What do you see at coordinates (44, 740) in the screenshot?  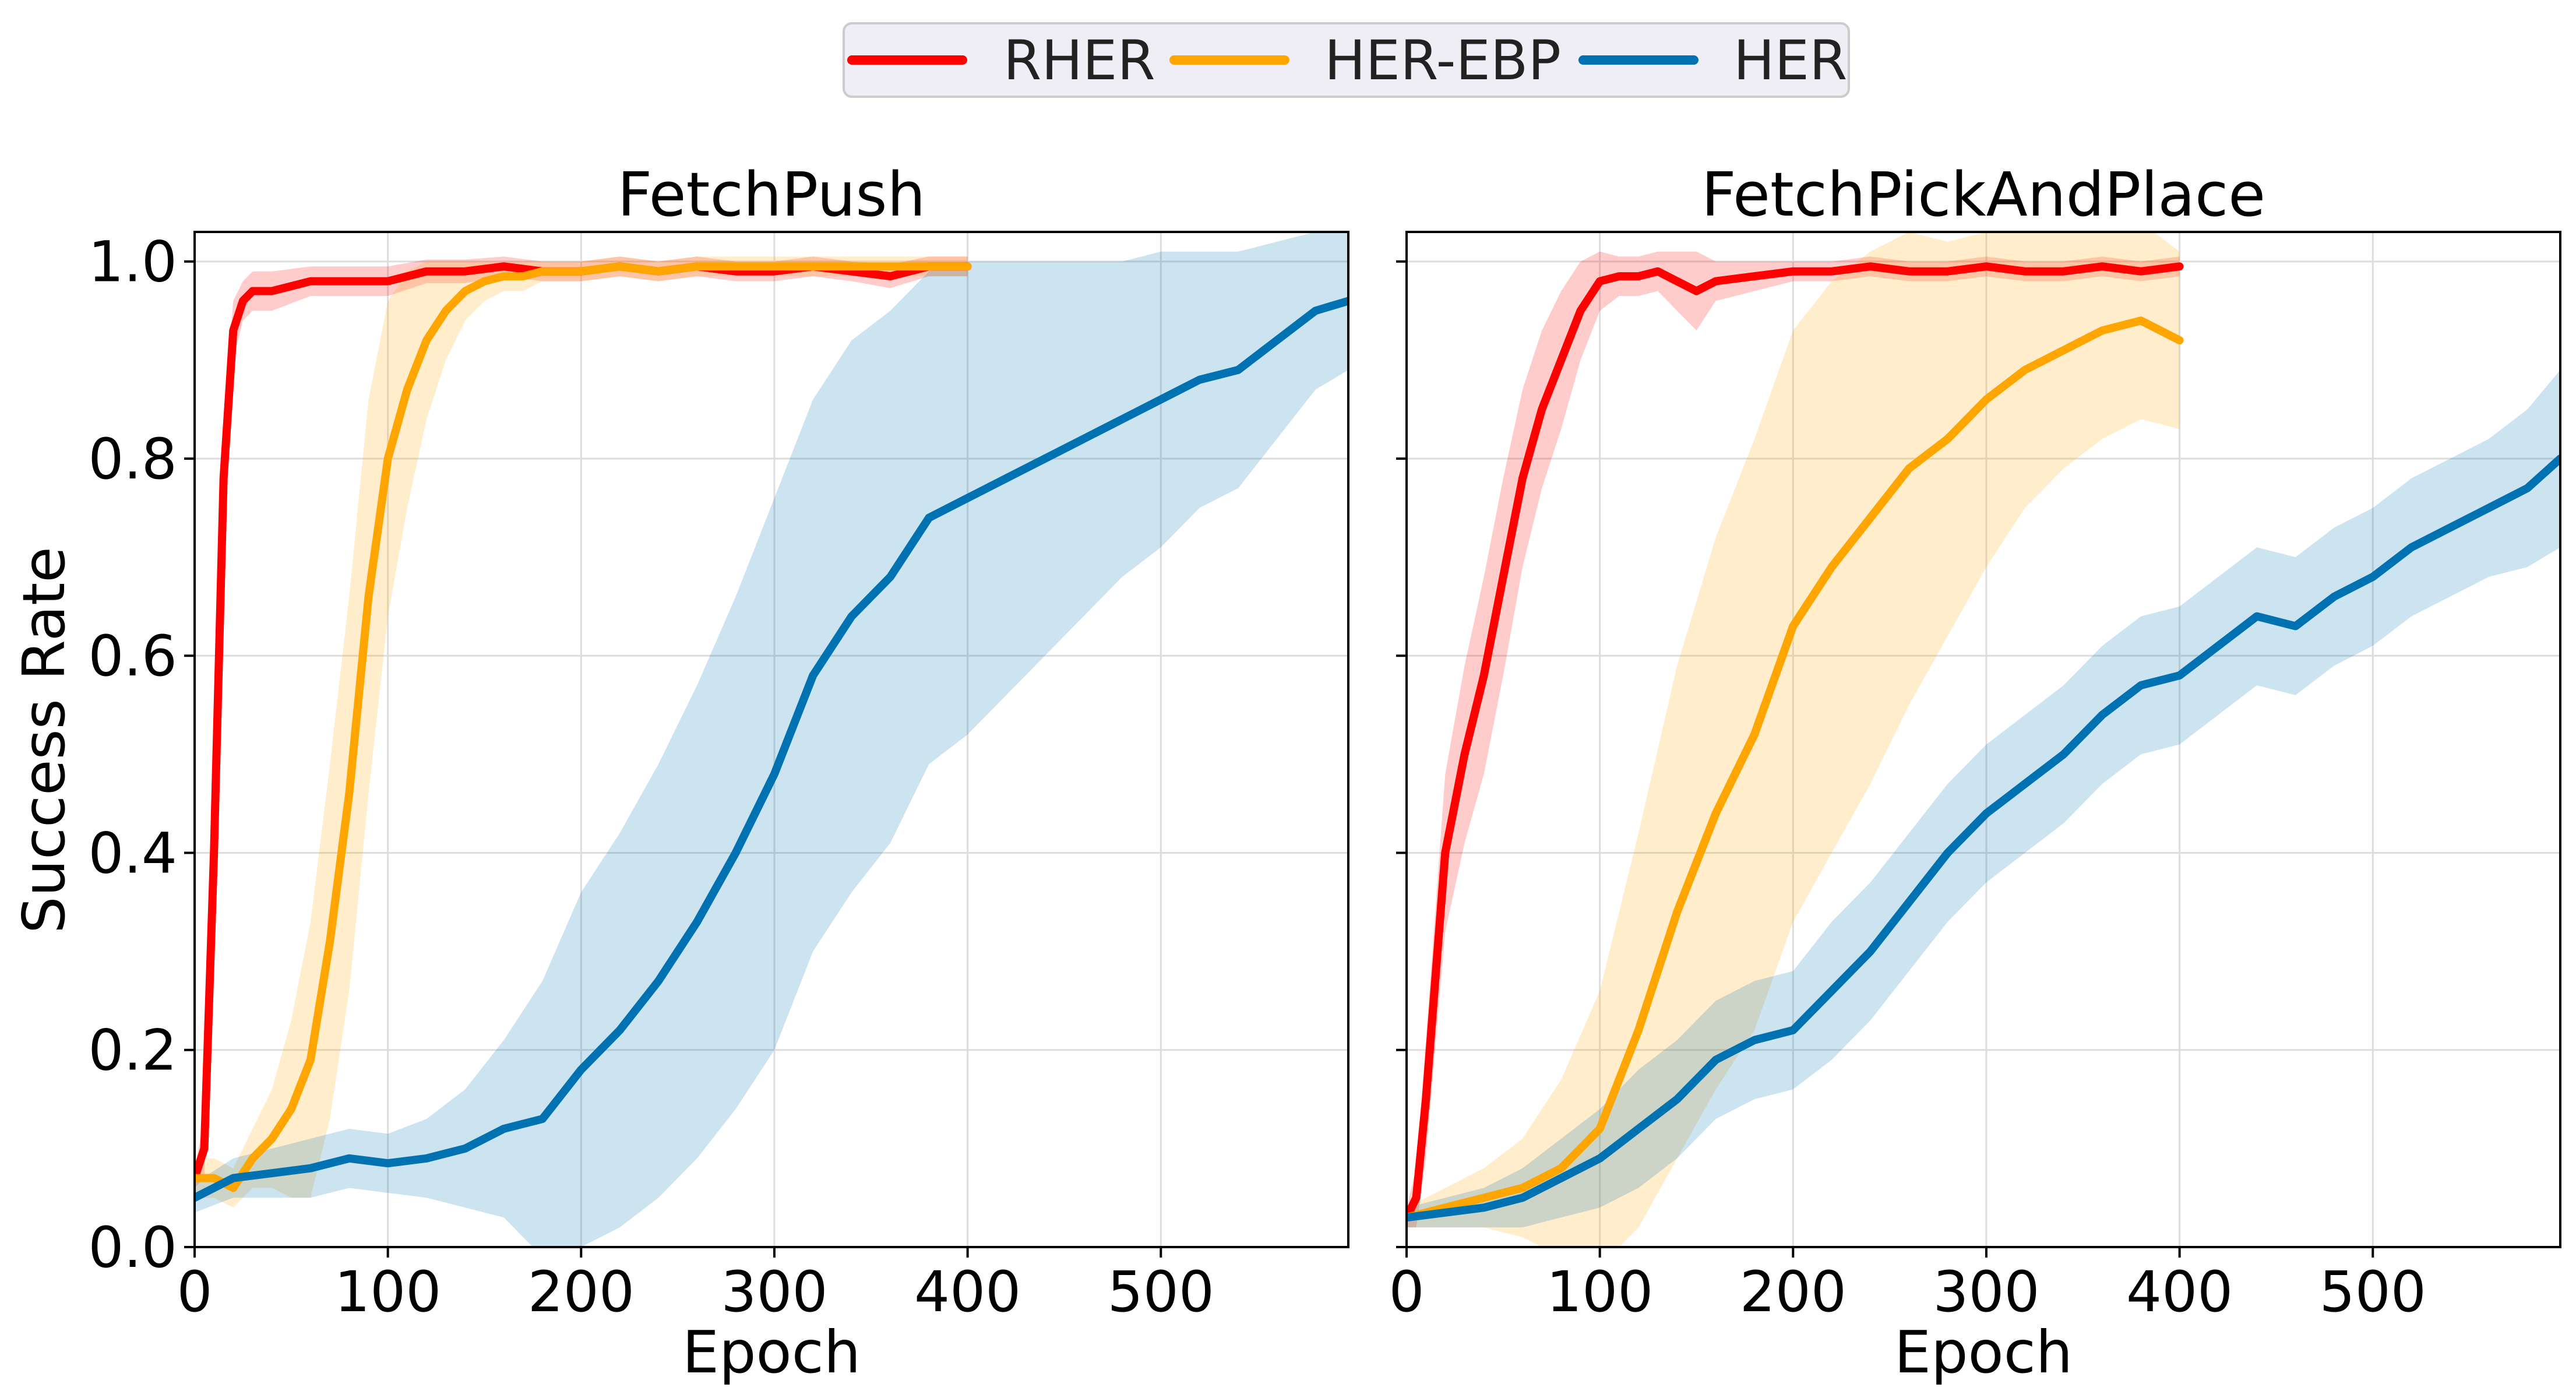 I see `y-axis-label: Success Rate` at bounding box center [44, 740].